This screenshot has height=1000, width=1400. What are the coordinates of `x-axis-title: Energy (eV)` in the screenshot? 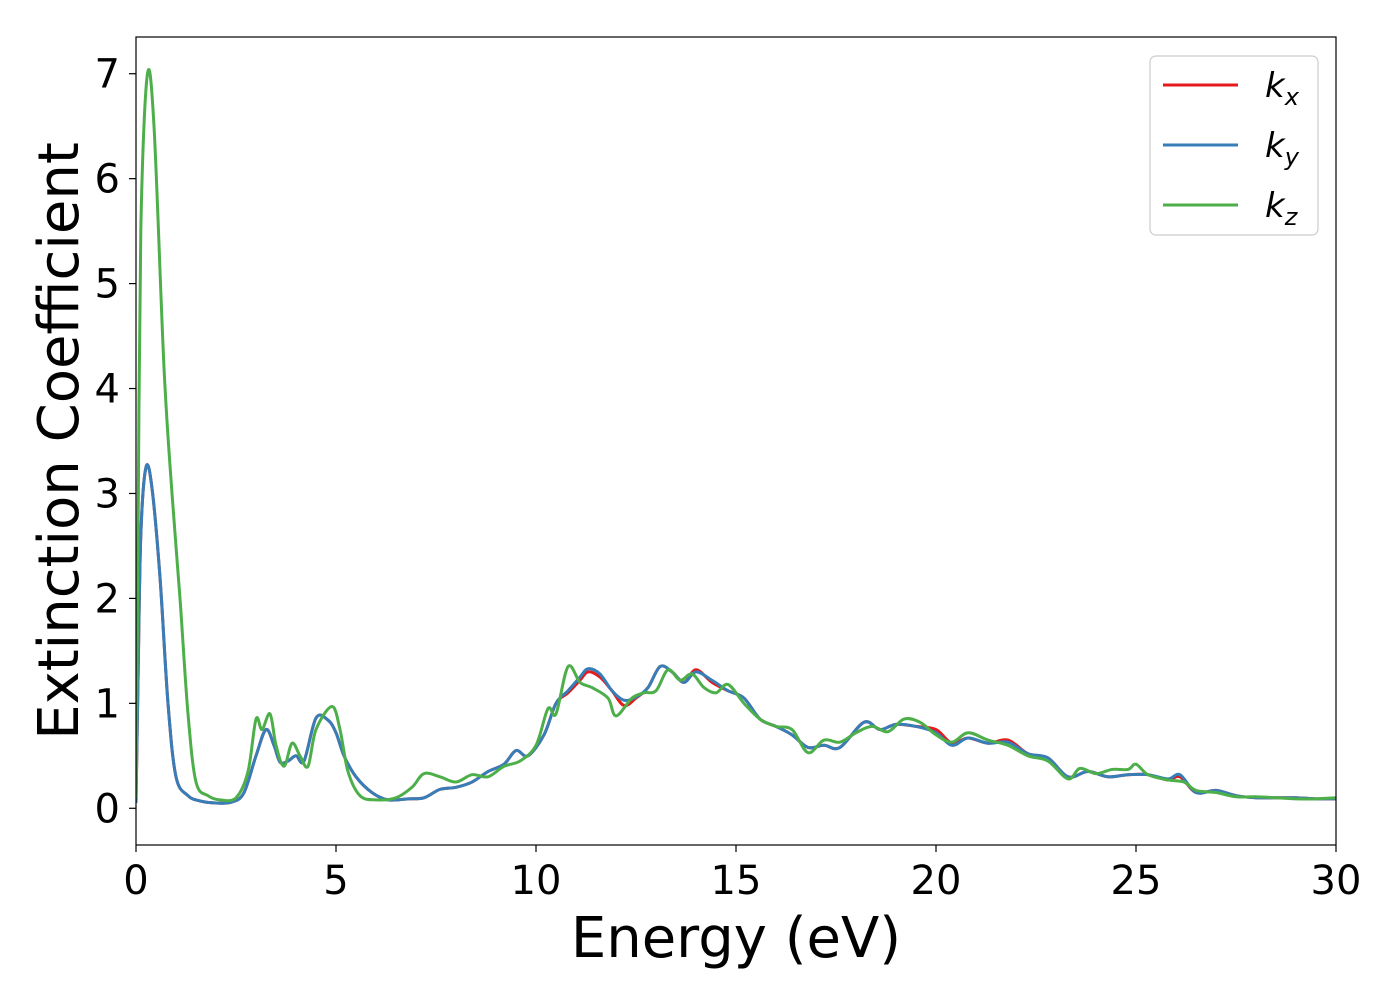 It's located at (736, 938).